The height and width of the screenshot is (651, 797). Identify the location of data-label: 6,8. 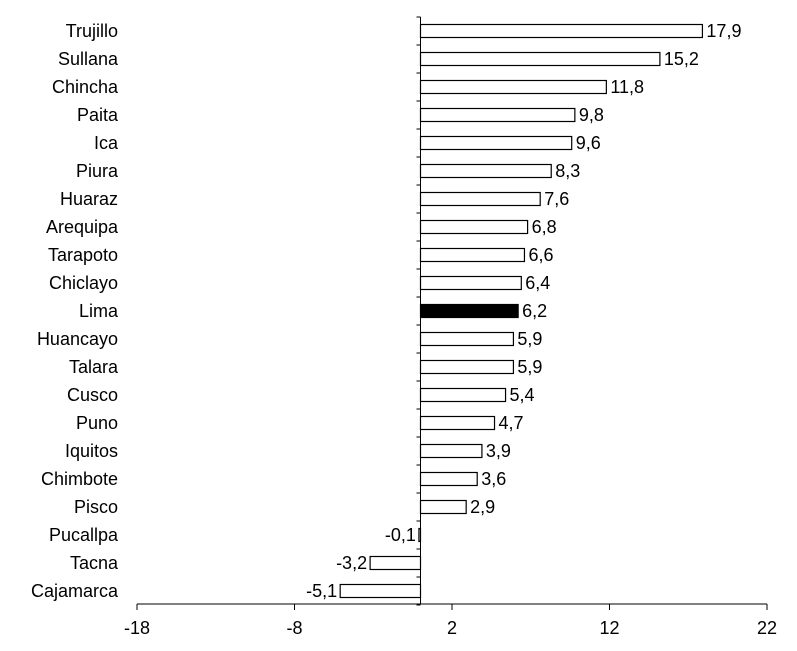
(544, 227).